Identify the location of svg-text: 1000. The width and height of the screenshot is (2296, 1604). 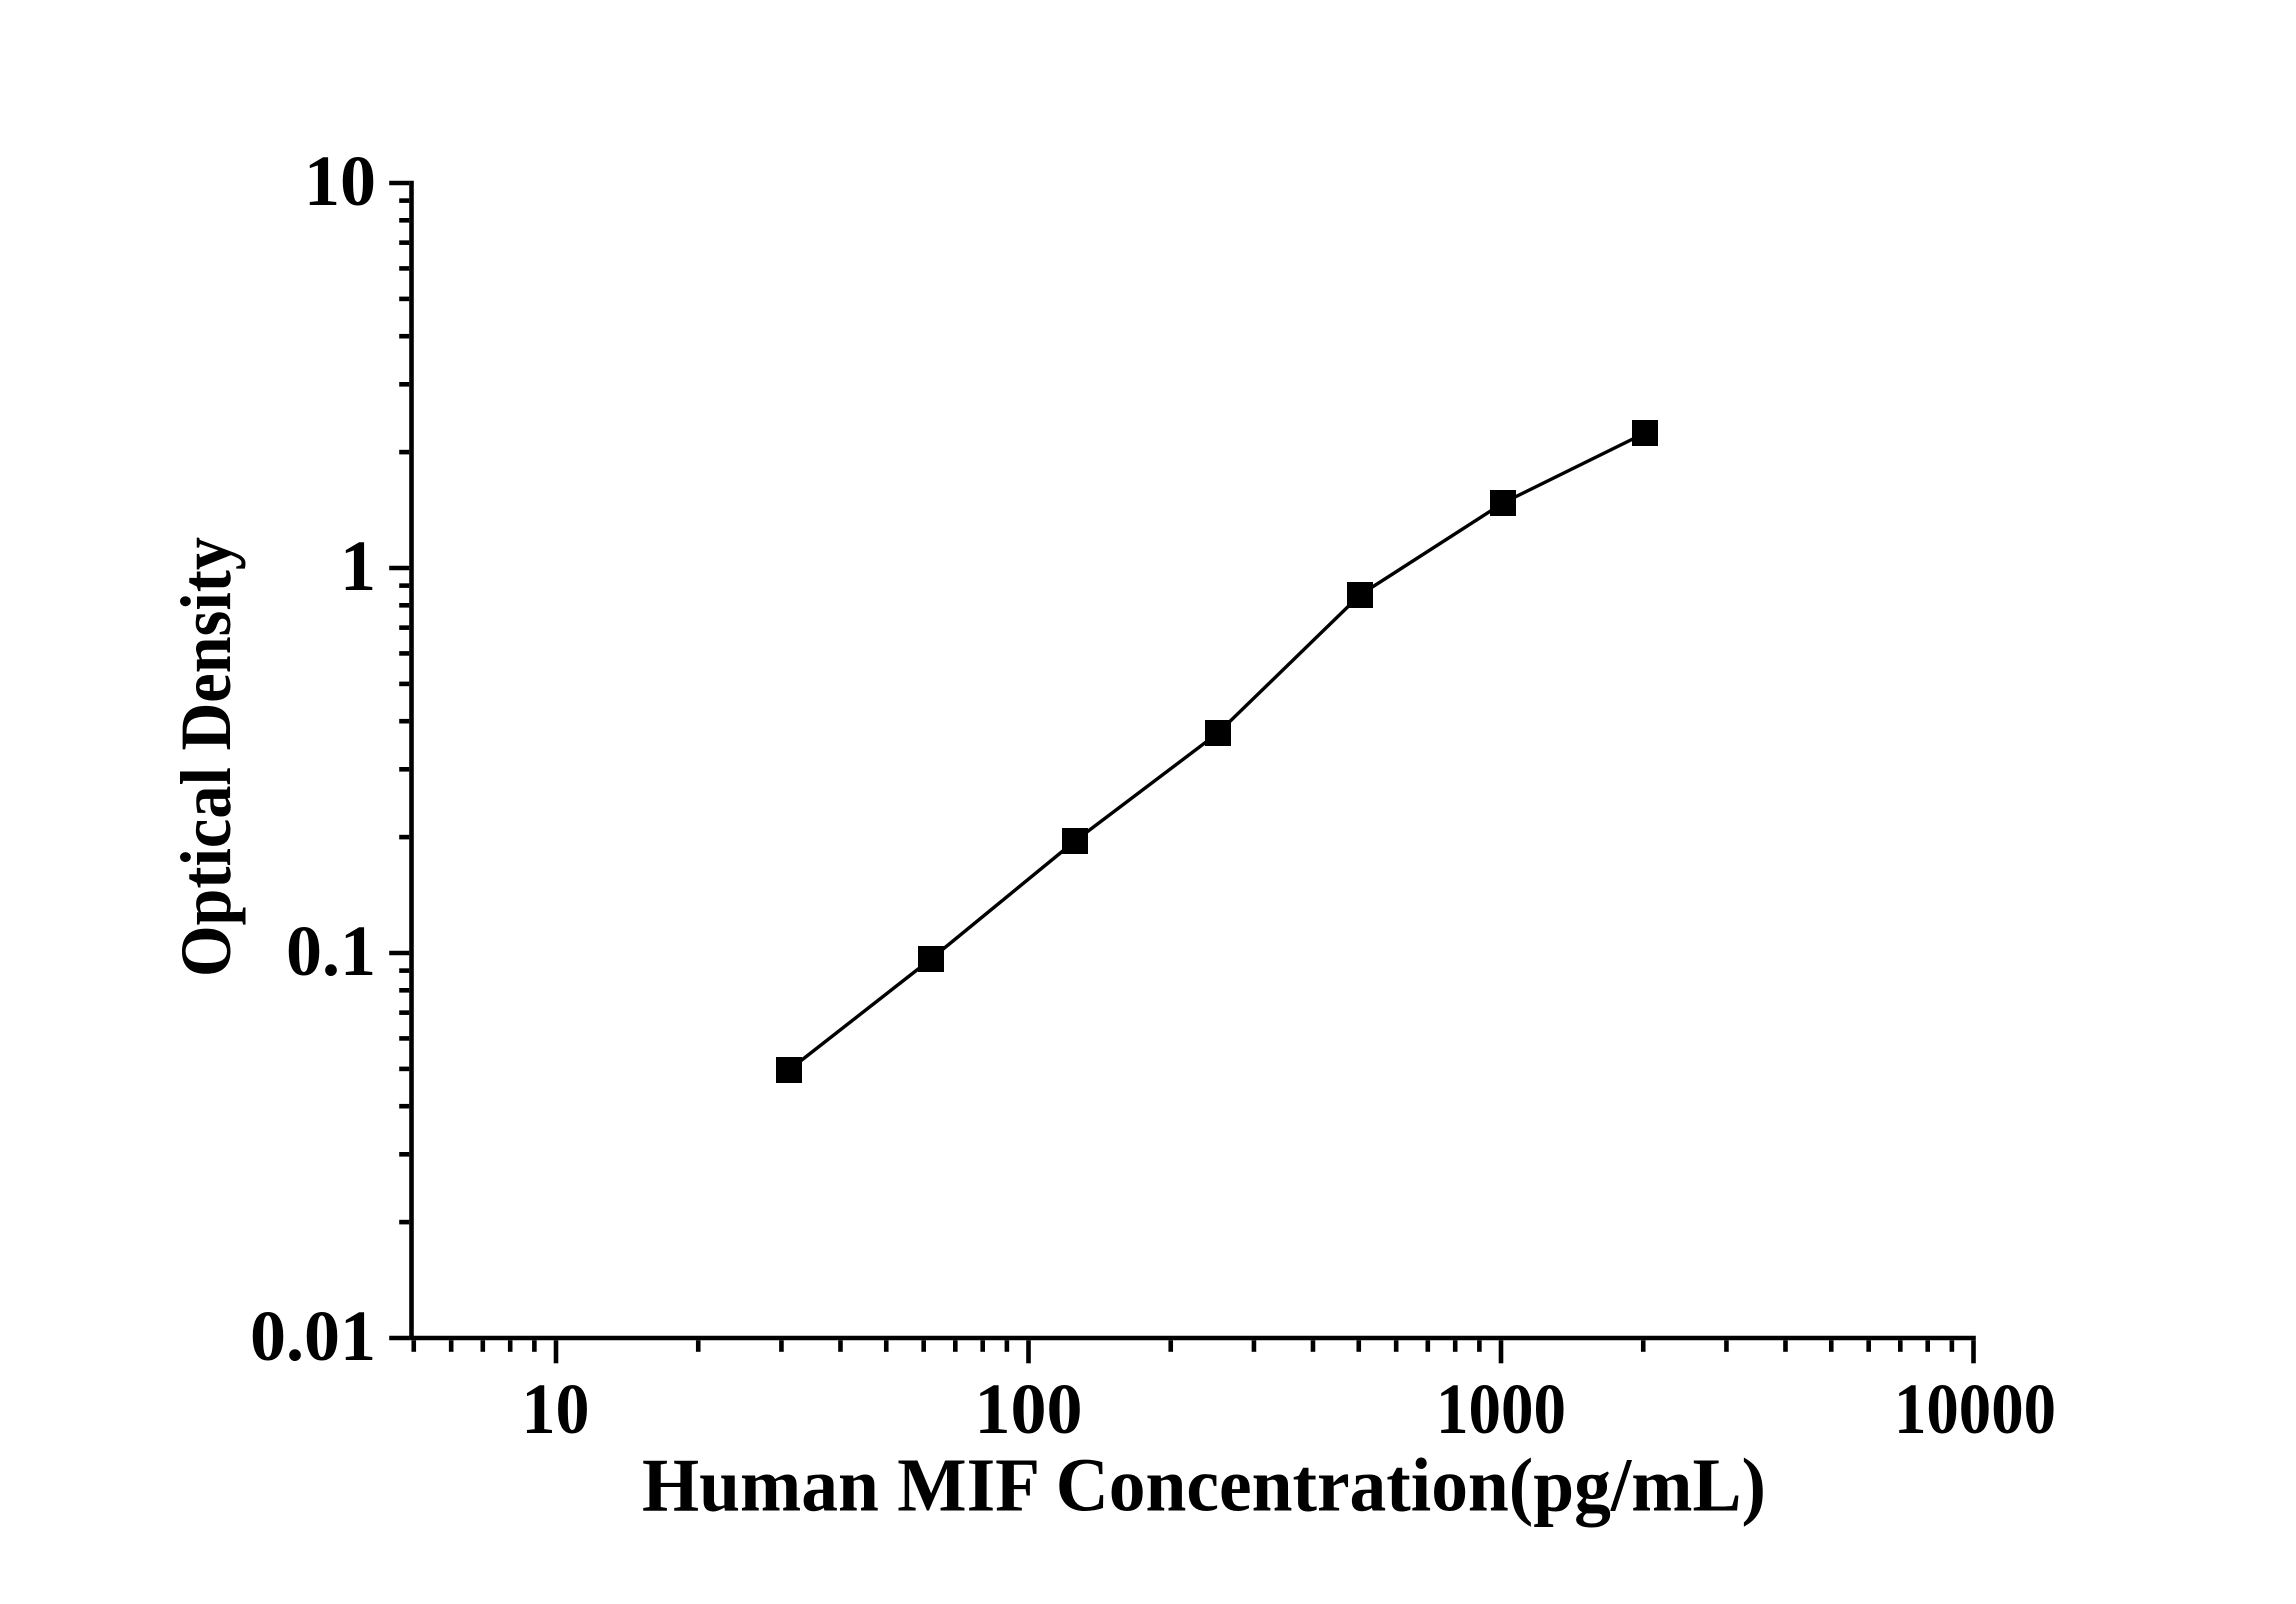
(1501, 1409).